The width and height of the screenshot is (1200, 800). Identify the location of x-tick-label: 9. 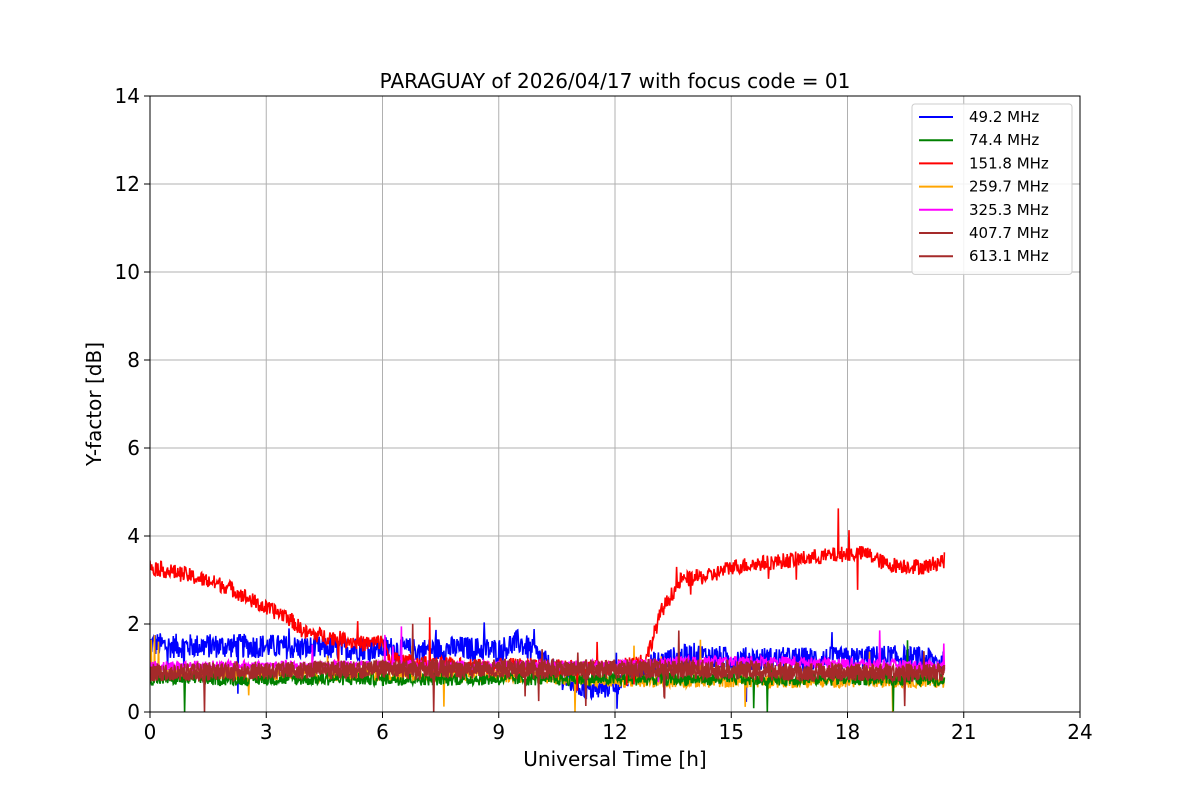
(498, 732).